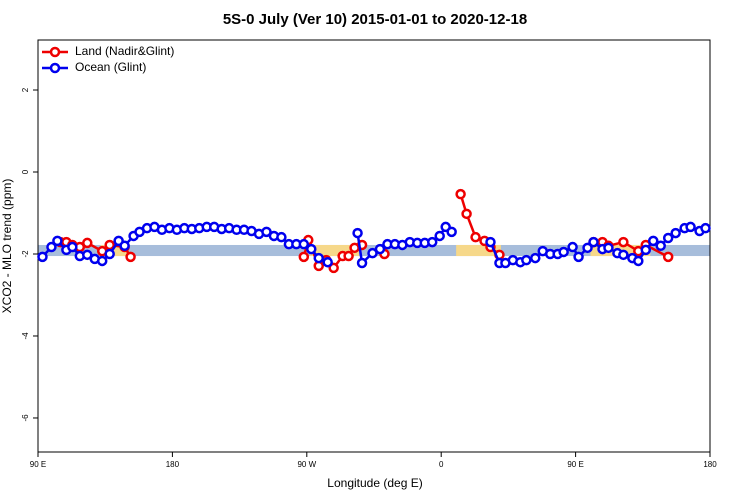  What do you see at coordinates (25, 89) in the screenshot?
I see `y-tick-label: 2` at bounding box center [25, 89].